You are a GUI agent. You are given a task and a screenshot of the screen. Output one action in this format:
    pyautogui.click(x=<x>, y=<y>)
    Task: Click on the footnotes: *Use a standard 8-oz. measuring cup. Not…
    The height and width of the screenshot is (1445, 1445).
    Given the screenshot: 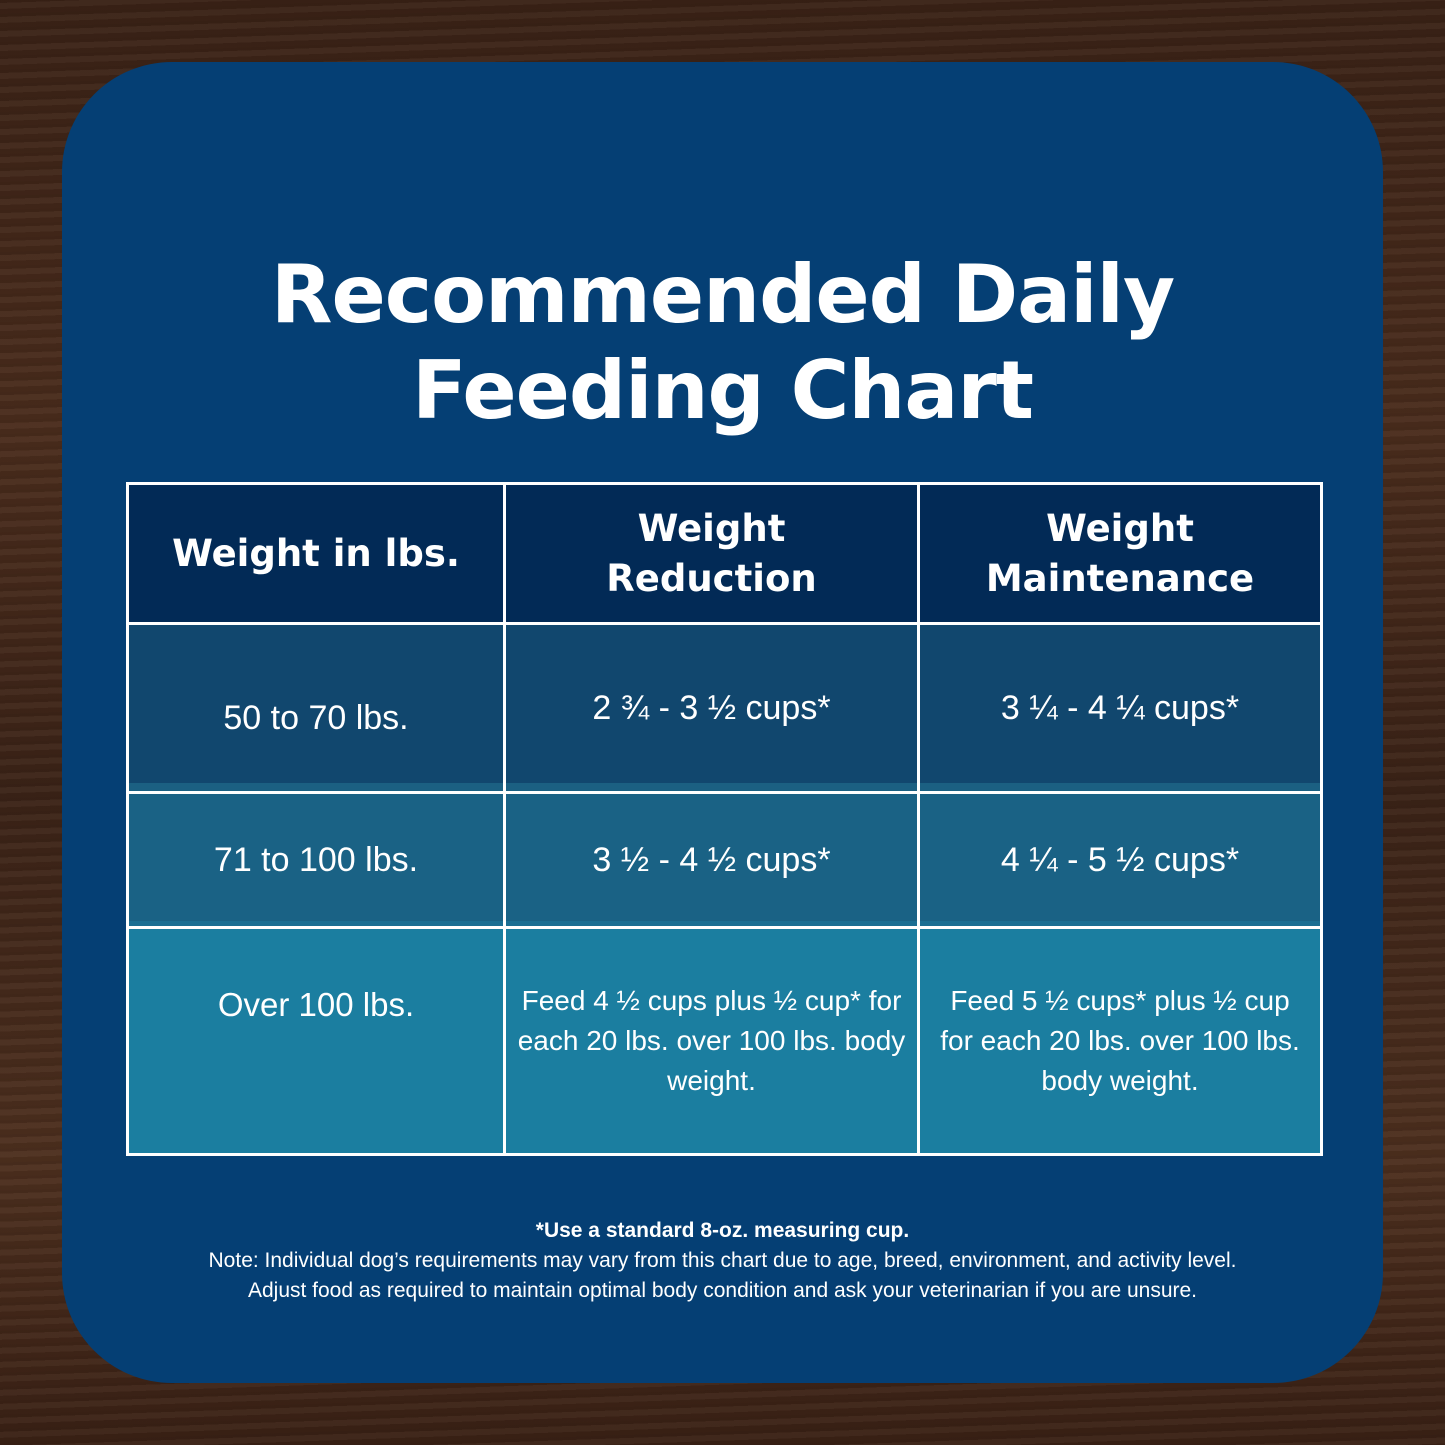 What is the action you would take?
    pyautogui.click(x=722, y=1261)
    